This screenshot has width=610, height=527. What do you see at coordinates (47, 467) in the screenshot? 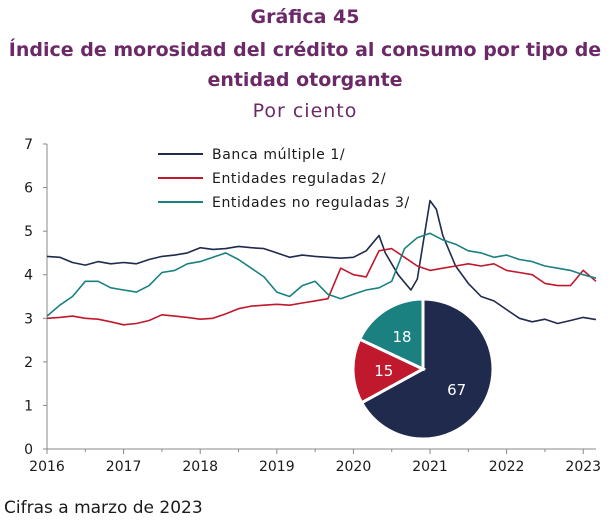
I see `x-tick-label: 2016` at bounding box center [47, 467].